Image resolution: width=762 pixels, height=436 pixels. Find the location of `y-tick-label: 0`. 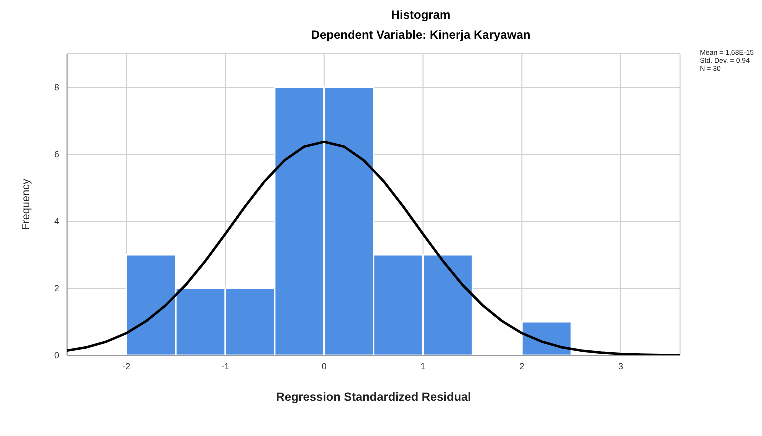

y-tick-label: 0 is located at coordinates (57, 355).